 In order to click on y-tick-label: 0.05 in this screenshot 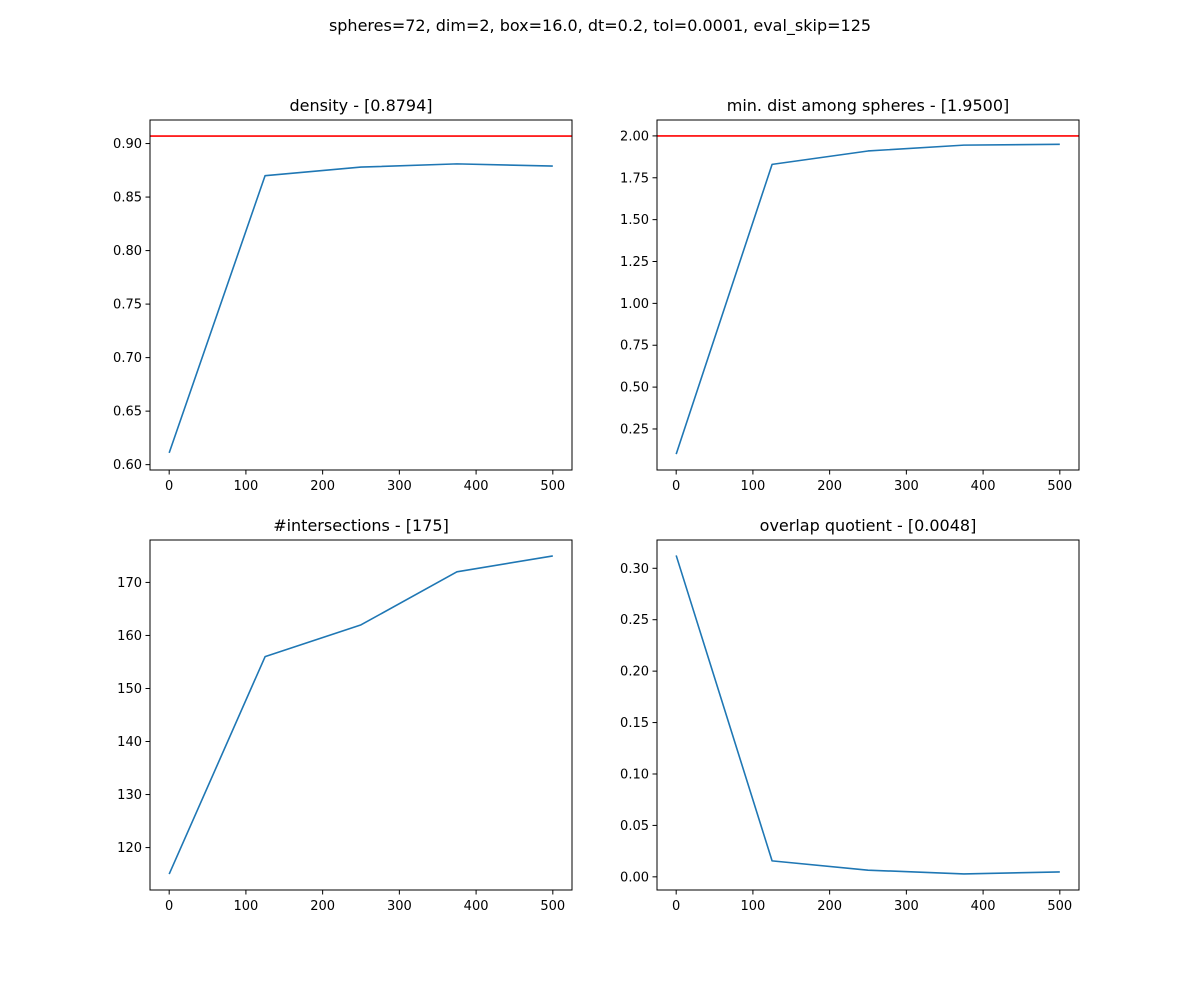, I will do `click(634, 826)`.